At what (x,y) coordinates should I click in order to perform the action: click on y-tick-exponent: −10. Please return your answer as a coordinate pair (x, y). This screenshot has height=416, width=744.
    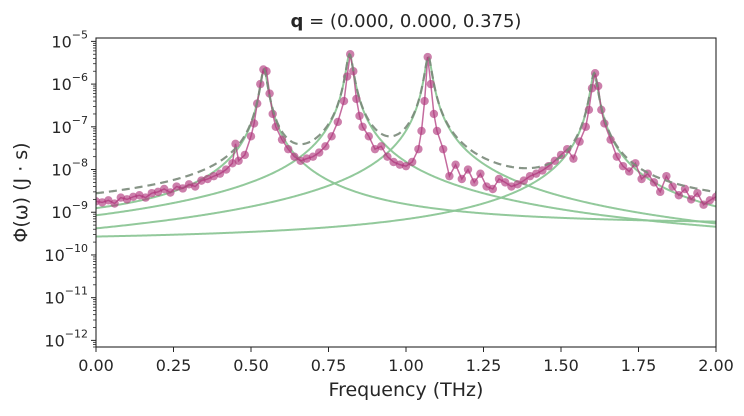
    Looking at the image, I should click on (76, 248).